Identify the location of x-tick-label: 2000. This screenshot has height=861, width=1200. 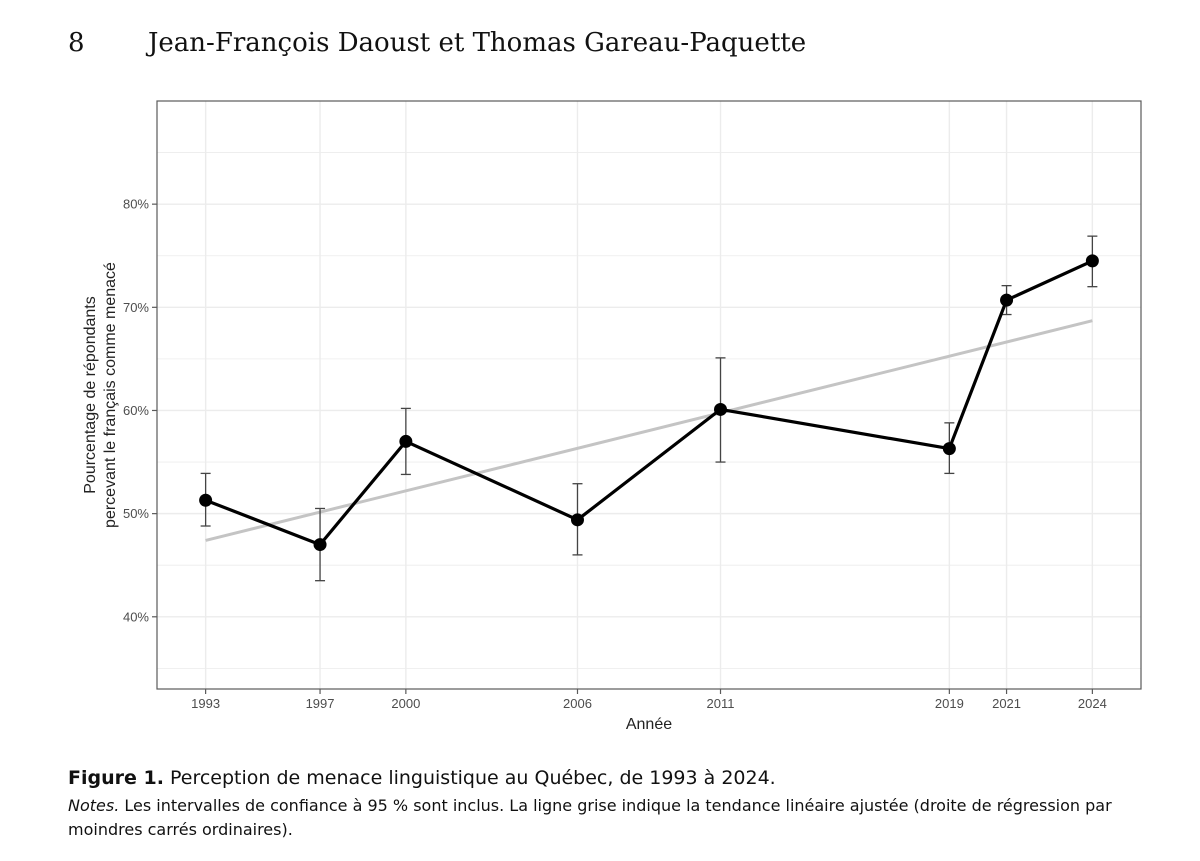
(405, 703).